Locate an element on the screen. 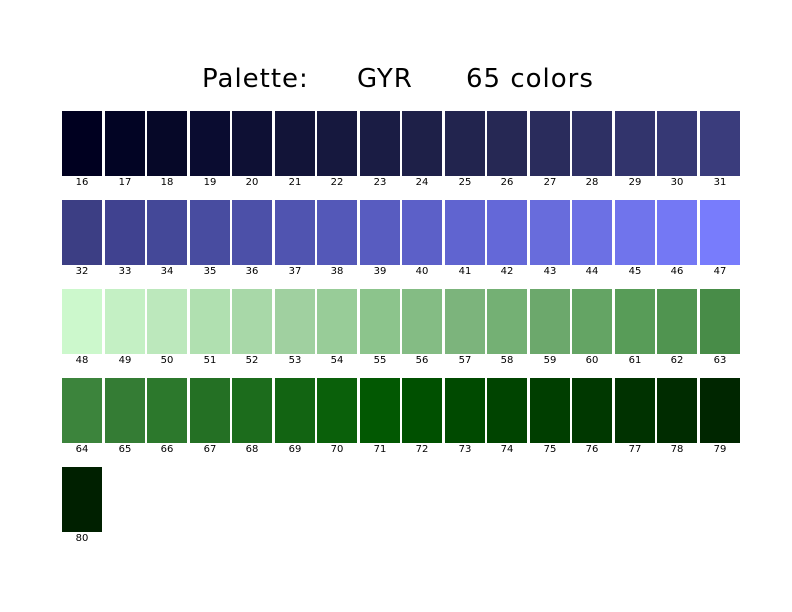  color-index-label: 29 is located at coordinates (635, 182).